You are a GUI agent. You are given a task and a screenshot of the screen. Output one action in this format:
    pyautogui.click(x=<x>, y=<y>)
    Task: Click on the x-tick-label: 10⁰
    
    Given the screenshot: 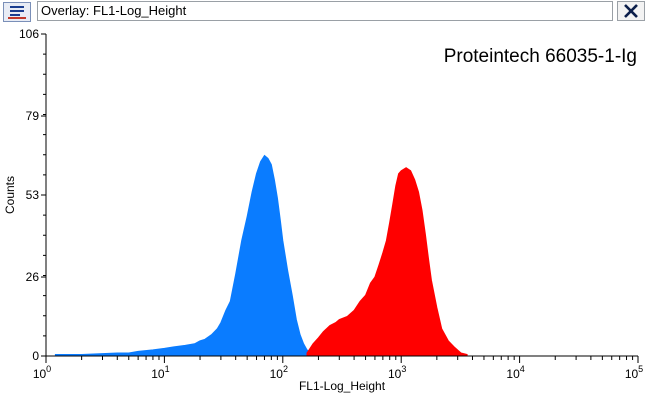 What is the action you would take?
    pyautogui.click(x=42, y=372)
    